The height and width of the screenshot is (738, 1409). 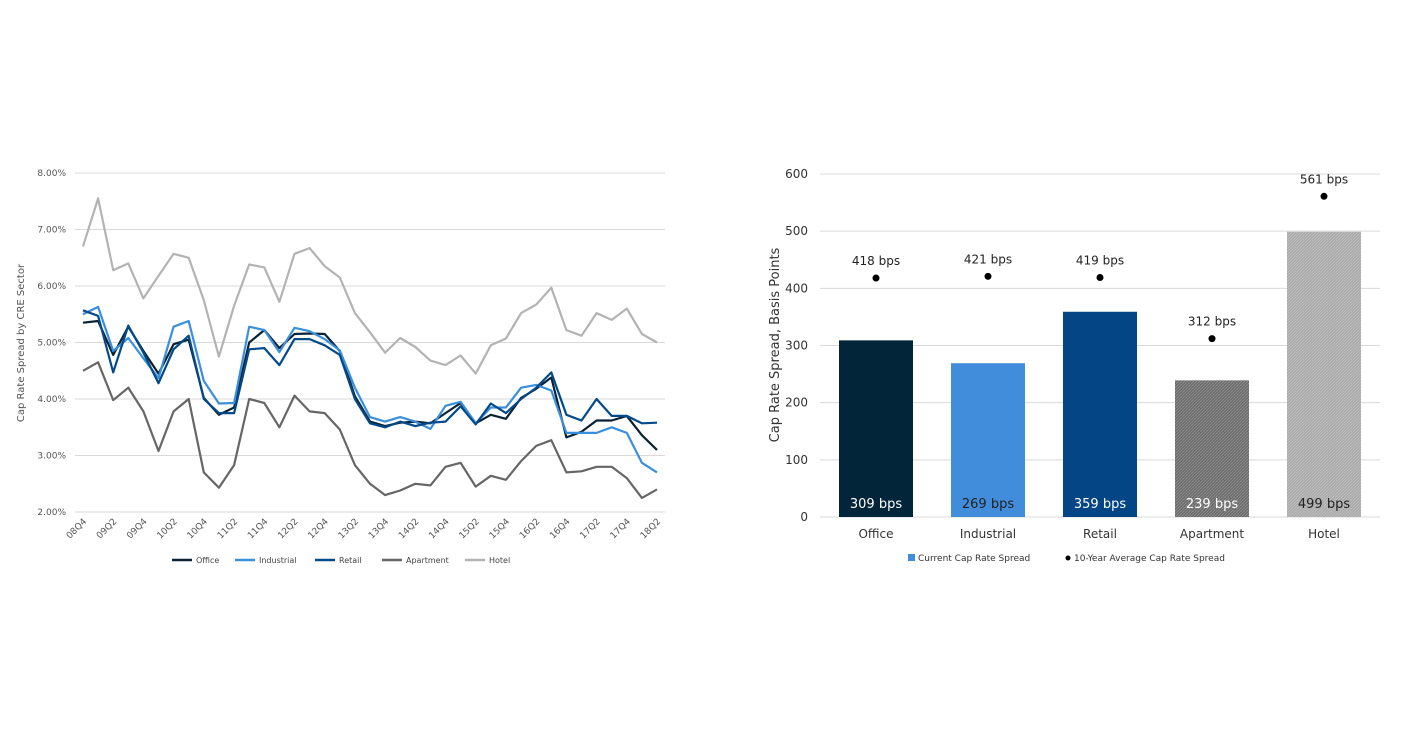 What do you see at coordinates (796, 403) in the screenshot?
I see `y-tick-label: 200` at bounding box center [796, 403].